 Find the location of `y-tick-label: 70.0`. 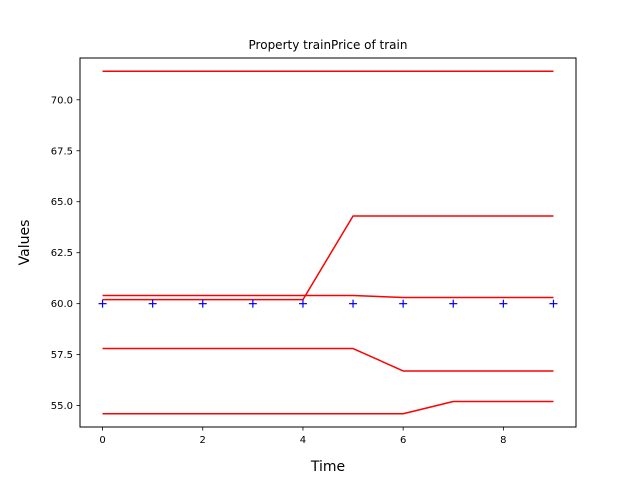

y-tick-label: 70.0 is located at coordinates (62, 100).